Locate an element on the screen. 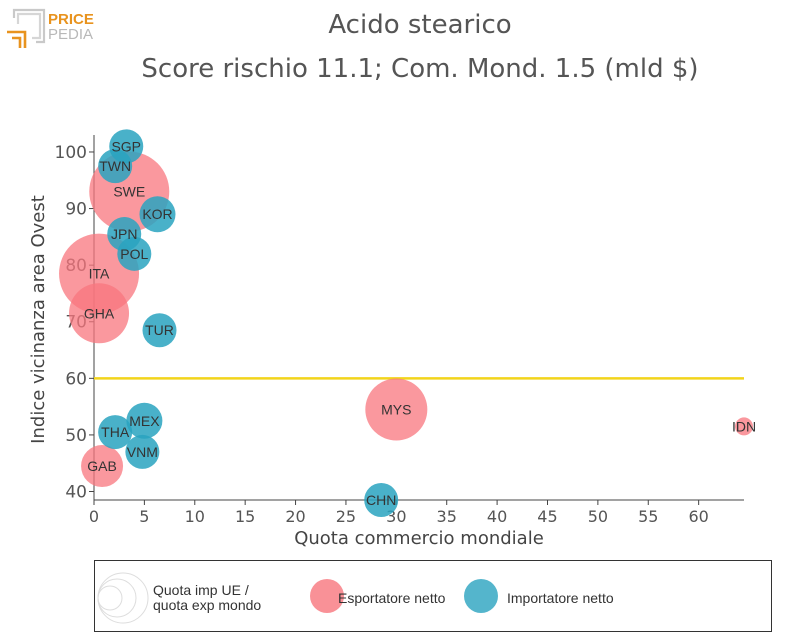 Image resolution: width=791 pixels, height=642 pixels. x-tick-label: 0 is located at coordinates (94, 516).